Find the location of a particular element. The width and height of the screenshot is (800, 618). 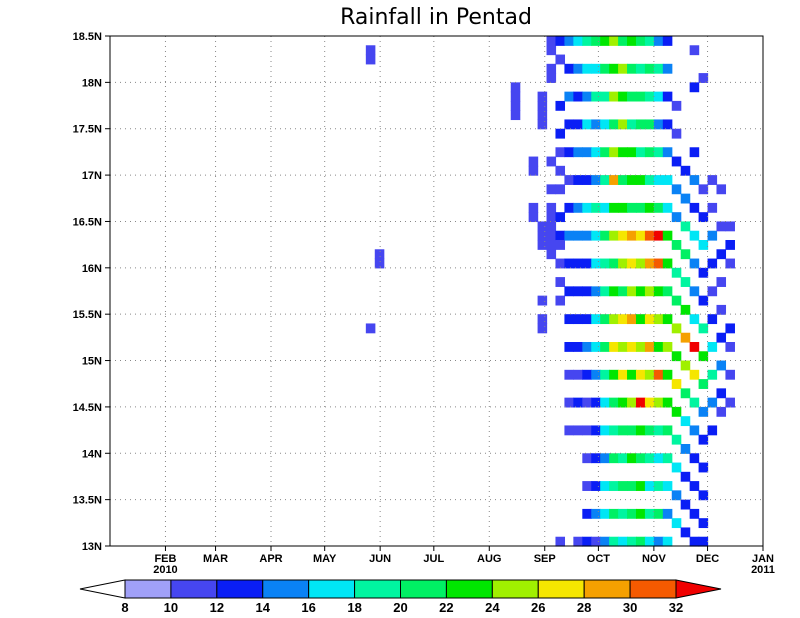

colorbar-label: 26 is located at coordinates (538, 607).